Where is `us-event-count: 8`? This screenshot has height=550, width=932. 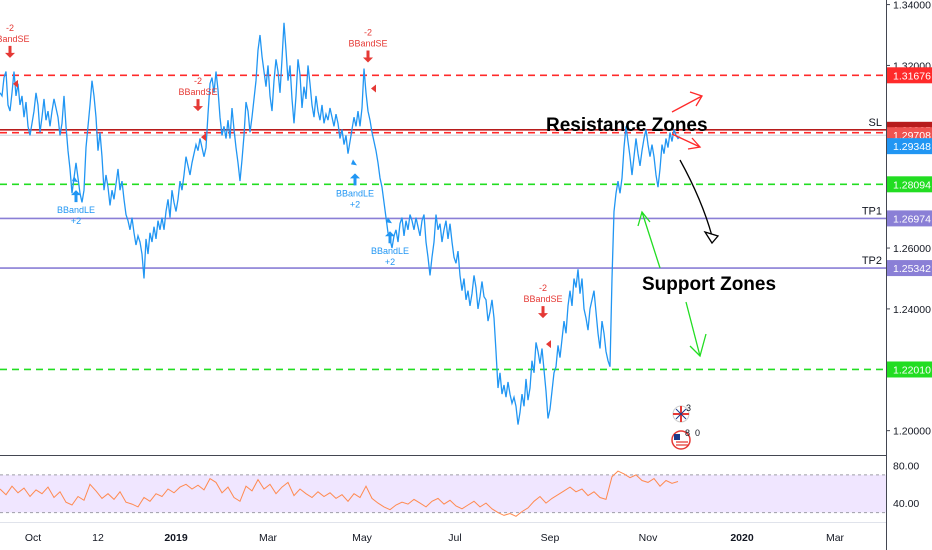
us-event-count: 8 is located at coordinates (687, 433).